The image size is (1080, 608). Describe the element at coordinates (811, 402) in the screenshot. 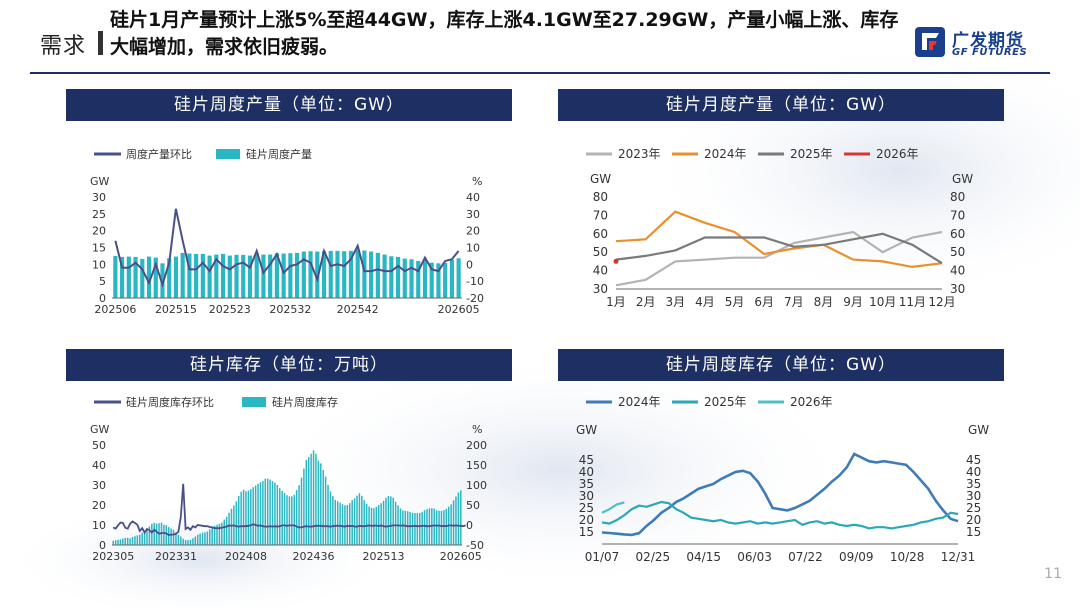

I see `legend-label: 2026年` at that location.